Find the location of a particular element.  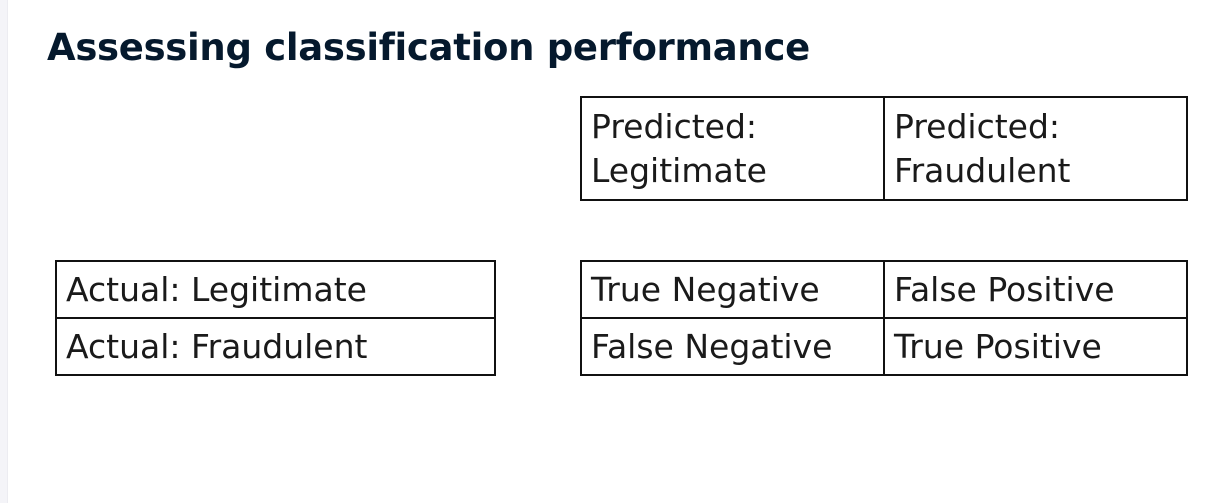

header-cell-line: Legitimate is located at coordinates (679, 170).